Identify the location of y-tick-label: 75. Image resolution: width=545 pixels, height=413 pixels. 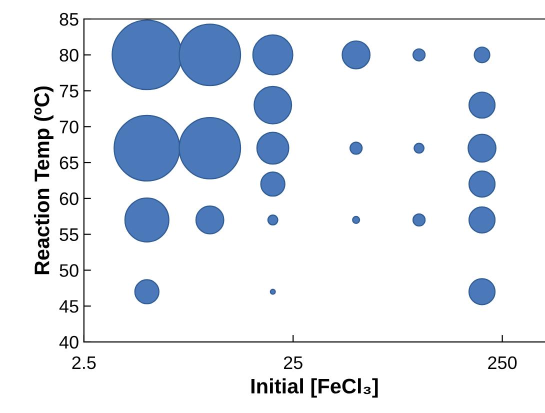
(69, 91).